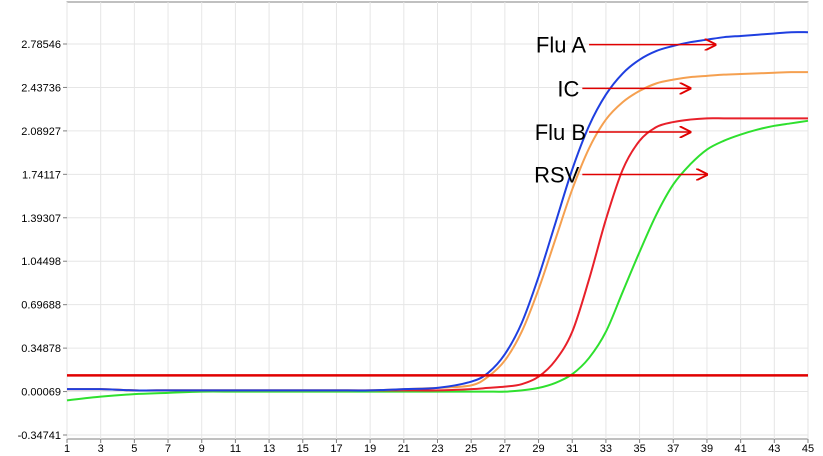  I want to click on annotation-label-ic: IC, so click(568, 88).